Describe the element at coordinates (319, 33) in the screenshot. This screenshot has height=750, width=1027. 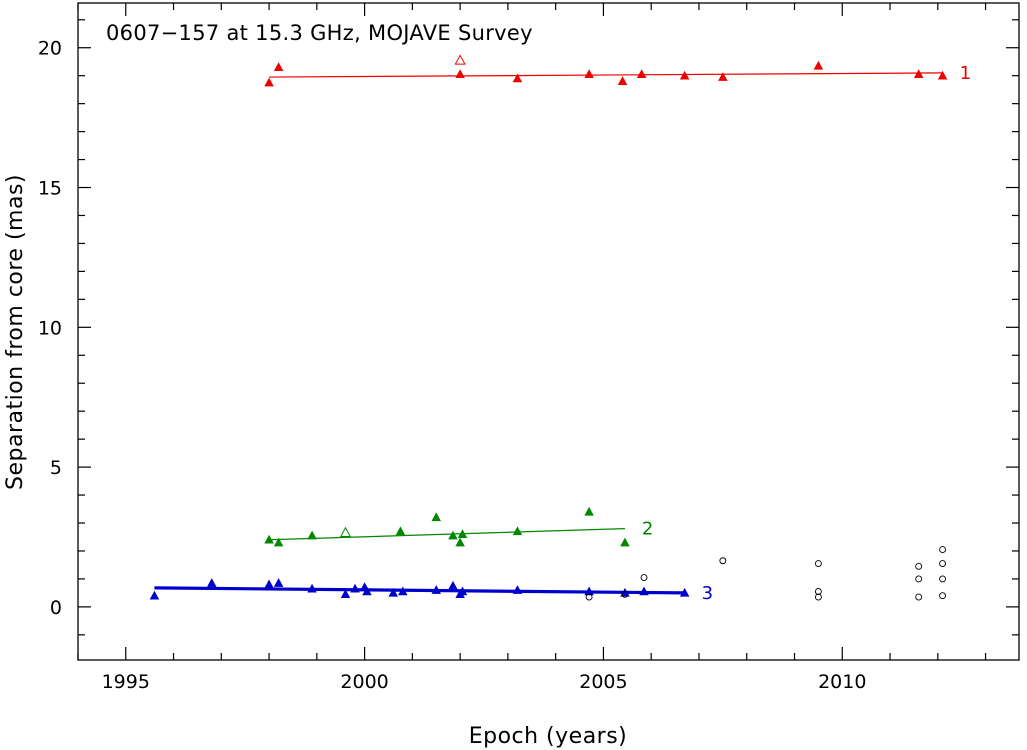
I see `chart-title: 0607−157 at 15.3 GHz, MOJAVE Survey` at that location.